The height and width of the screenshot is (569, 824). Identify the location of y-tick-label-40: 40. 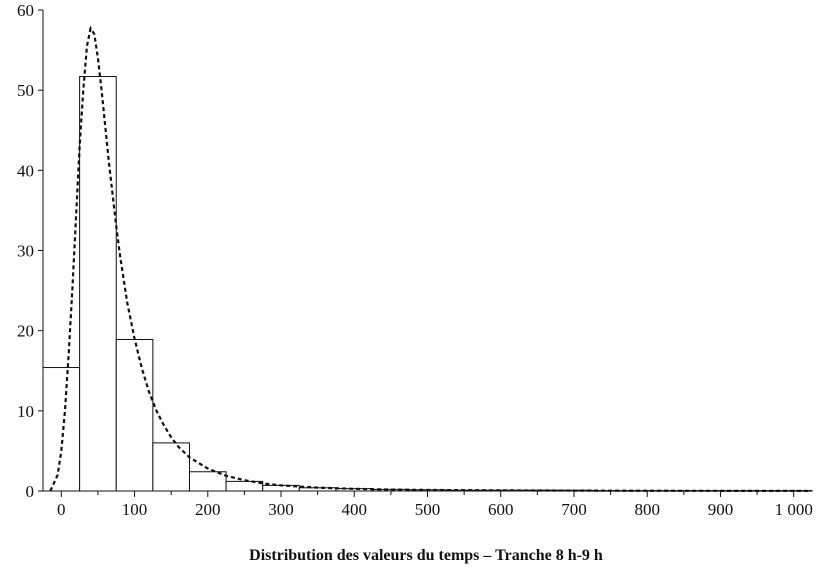
(25, 170).